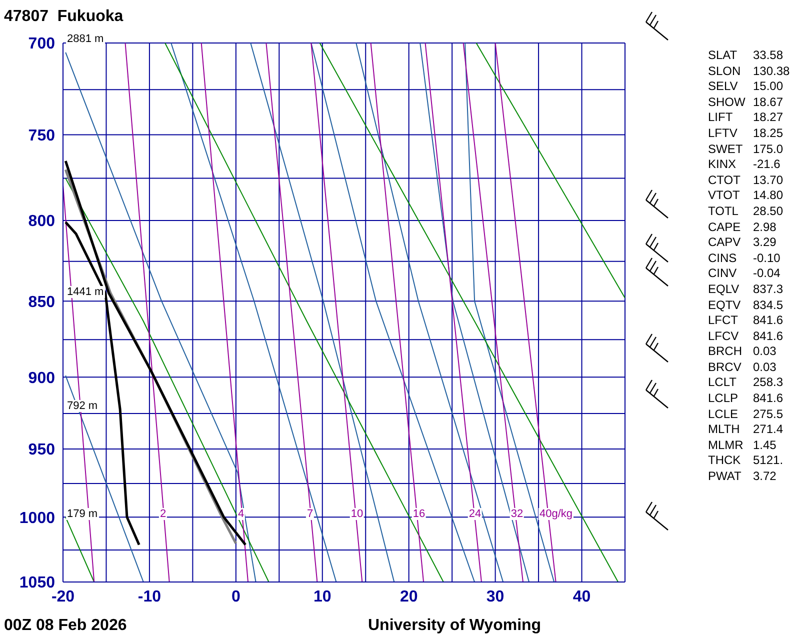 The height and width of the screenshot is (640, 800). I want to click on text: SHOW 18.67, so click(746, 102).